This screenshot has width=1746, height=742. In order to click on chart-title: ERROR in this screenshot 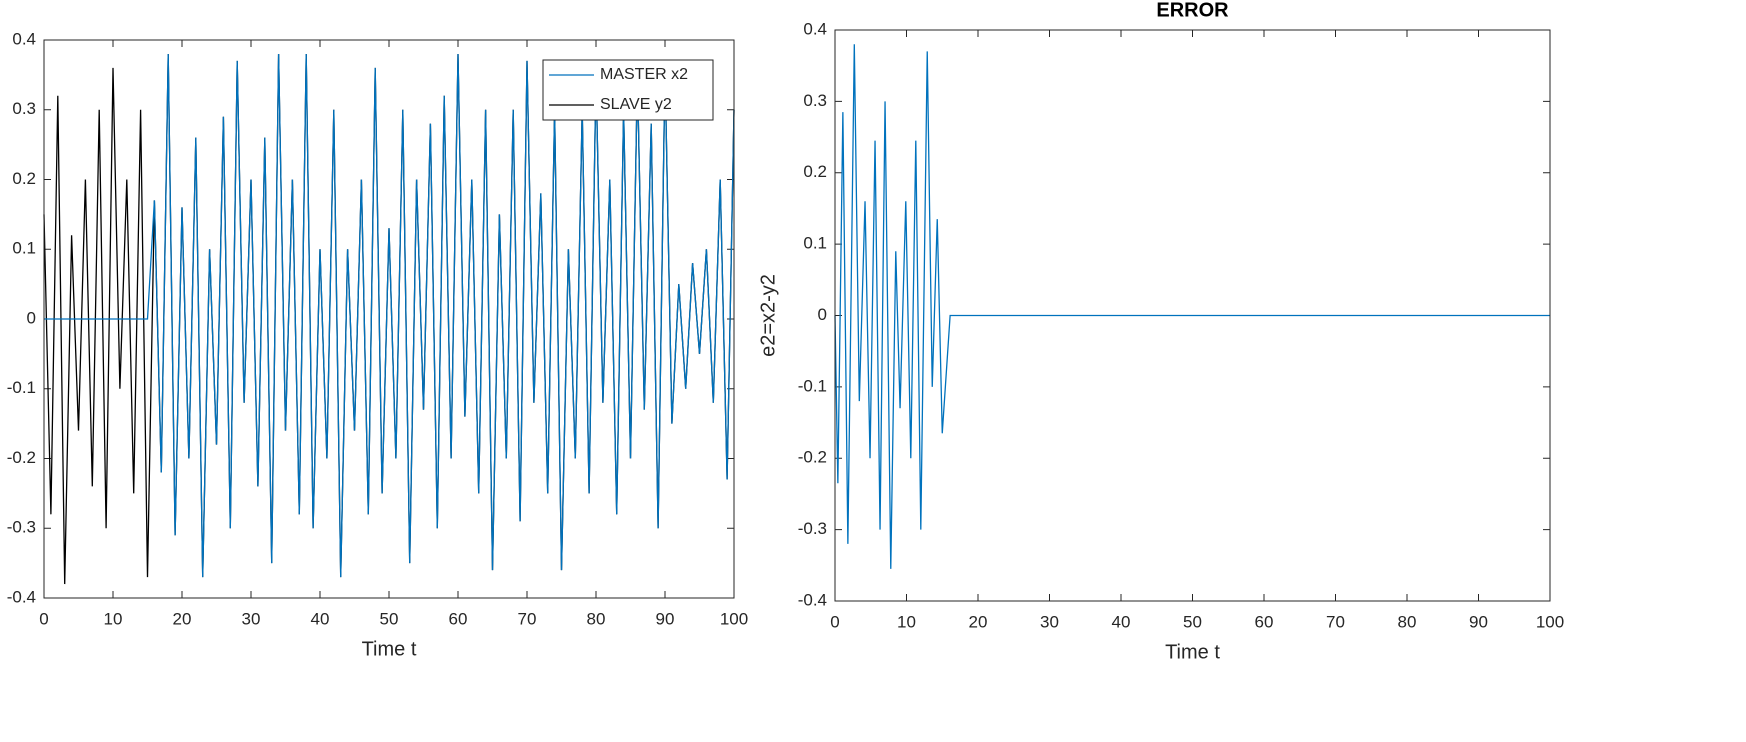, I will do `click(1192, 10)`.